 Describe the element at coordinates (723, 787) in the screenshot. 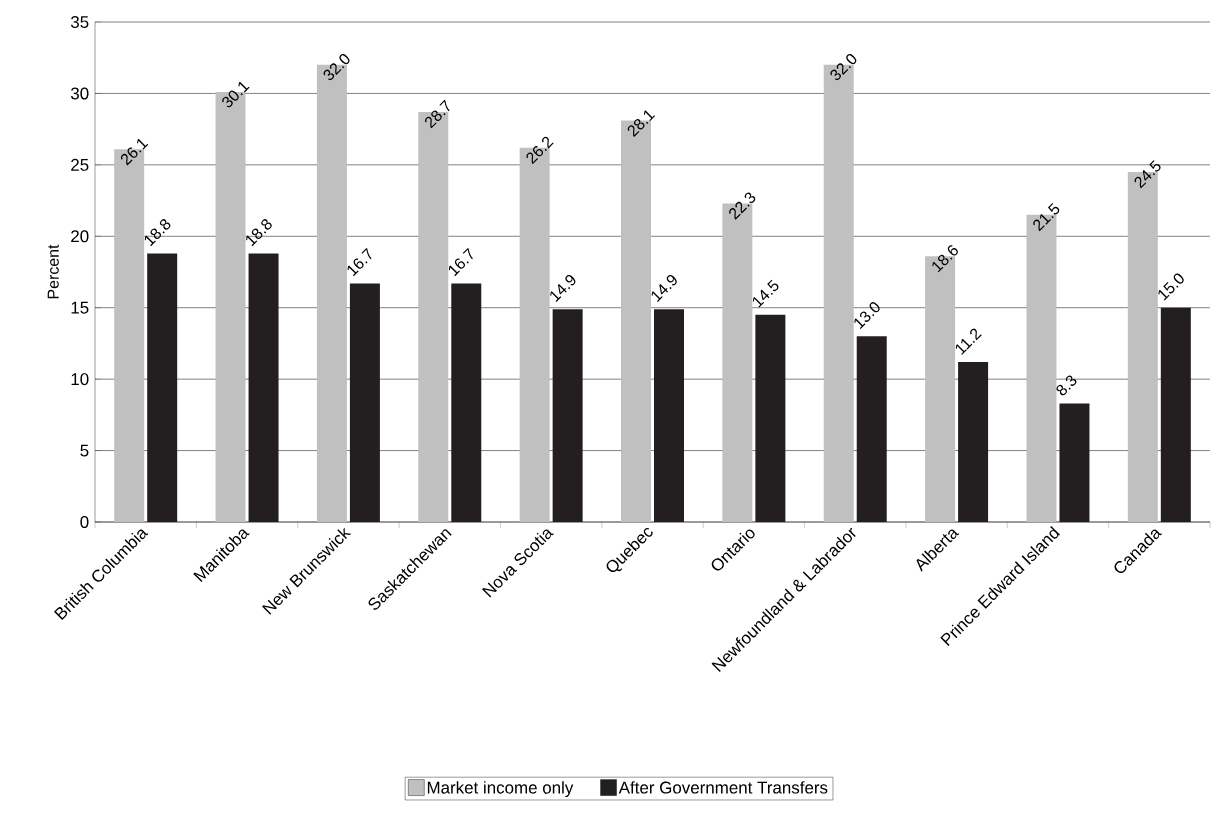

I see `legend-label: After Government Transfers` at that location.